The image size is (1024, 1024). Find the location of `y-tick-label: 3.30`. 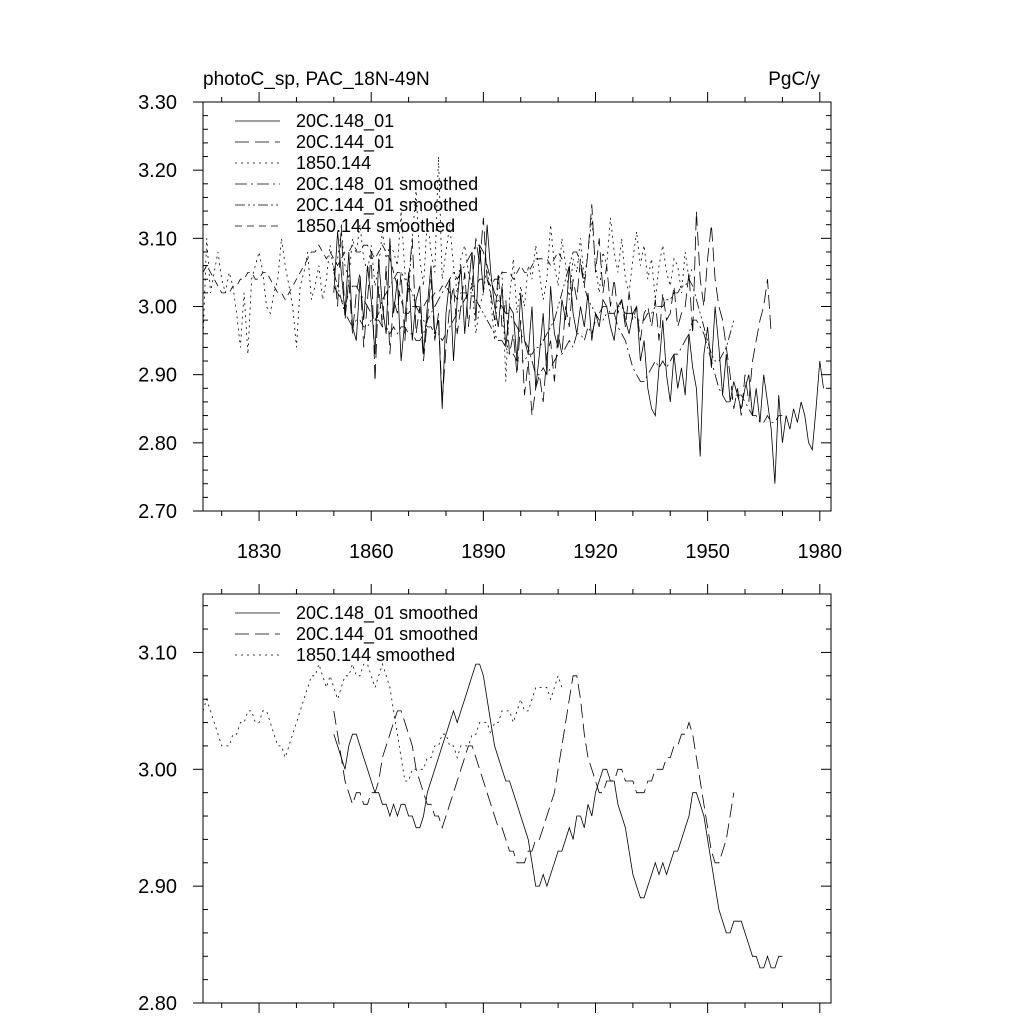

y-tick-label: 3.30 is located at coordinates (157, 103).